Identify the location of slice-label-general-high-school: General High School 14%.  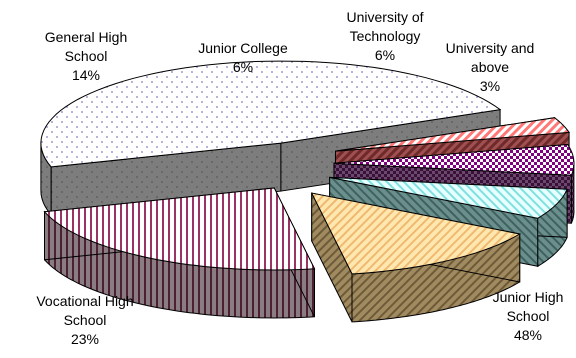
(86, 56).